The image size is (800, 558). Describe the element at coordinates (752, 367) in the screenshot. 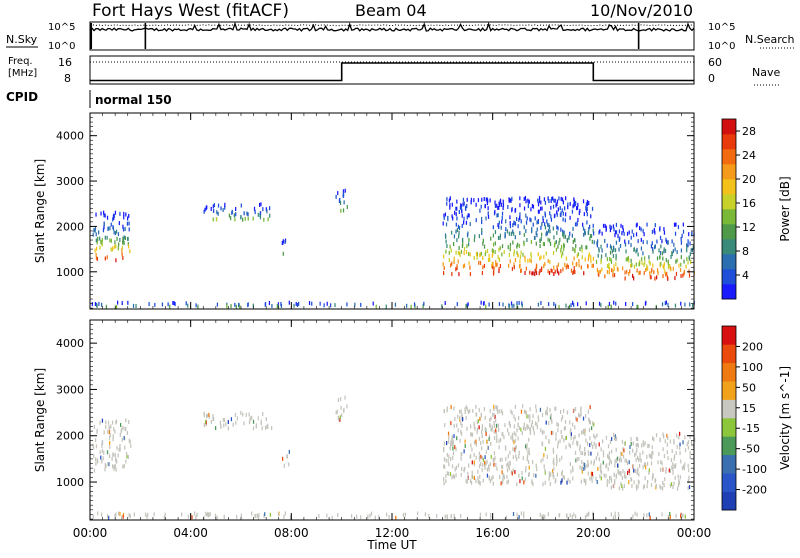

I see `colorbar-tick-label: 100` at that location.